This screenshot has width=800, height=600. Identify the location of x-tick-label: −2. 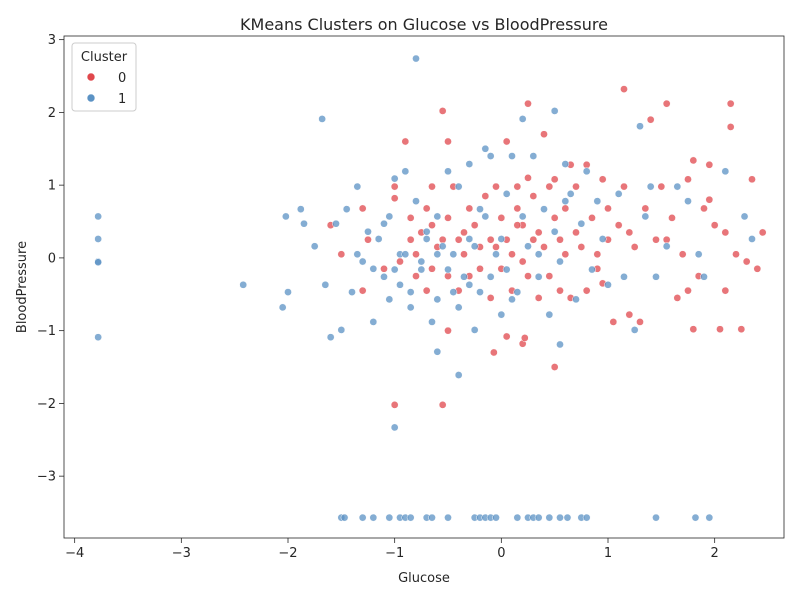
(287, 553).